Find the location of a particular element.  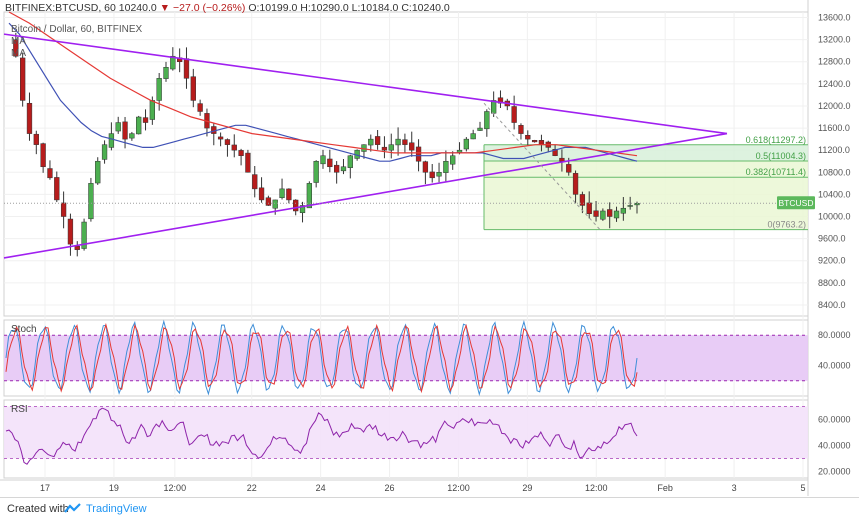

symbol-name: BITFINEX:BTCUSD, 60 is located at coordinates (60, 8).